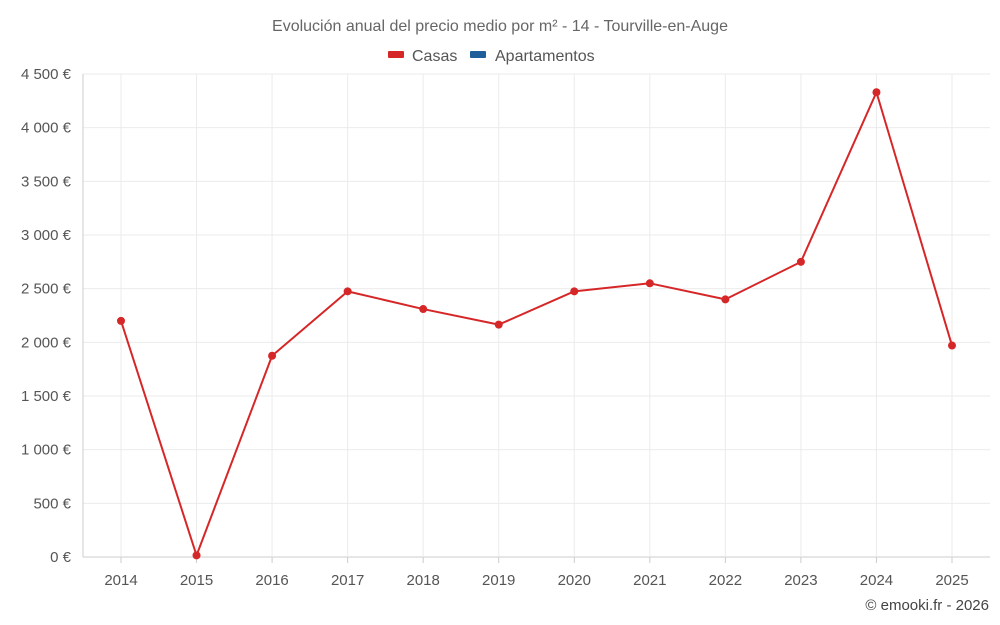 This screenshot has height=625, width=1000. Describe the element at coordinates (347, 291) in the screenshot. I see `data-point-casas-2017` at that location.